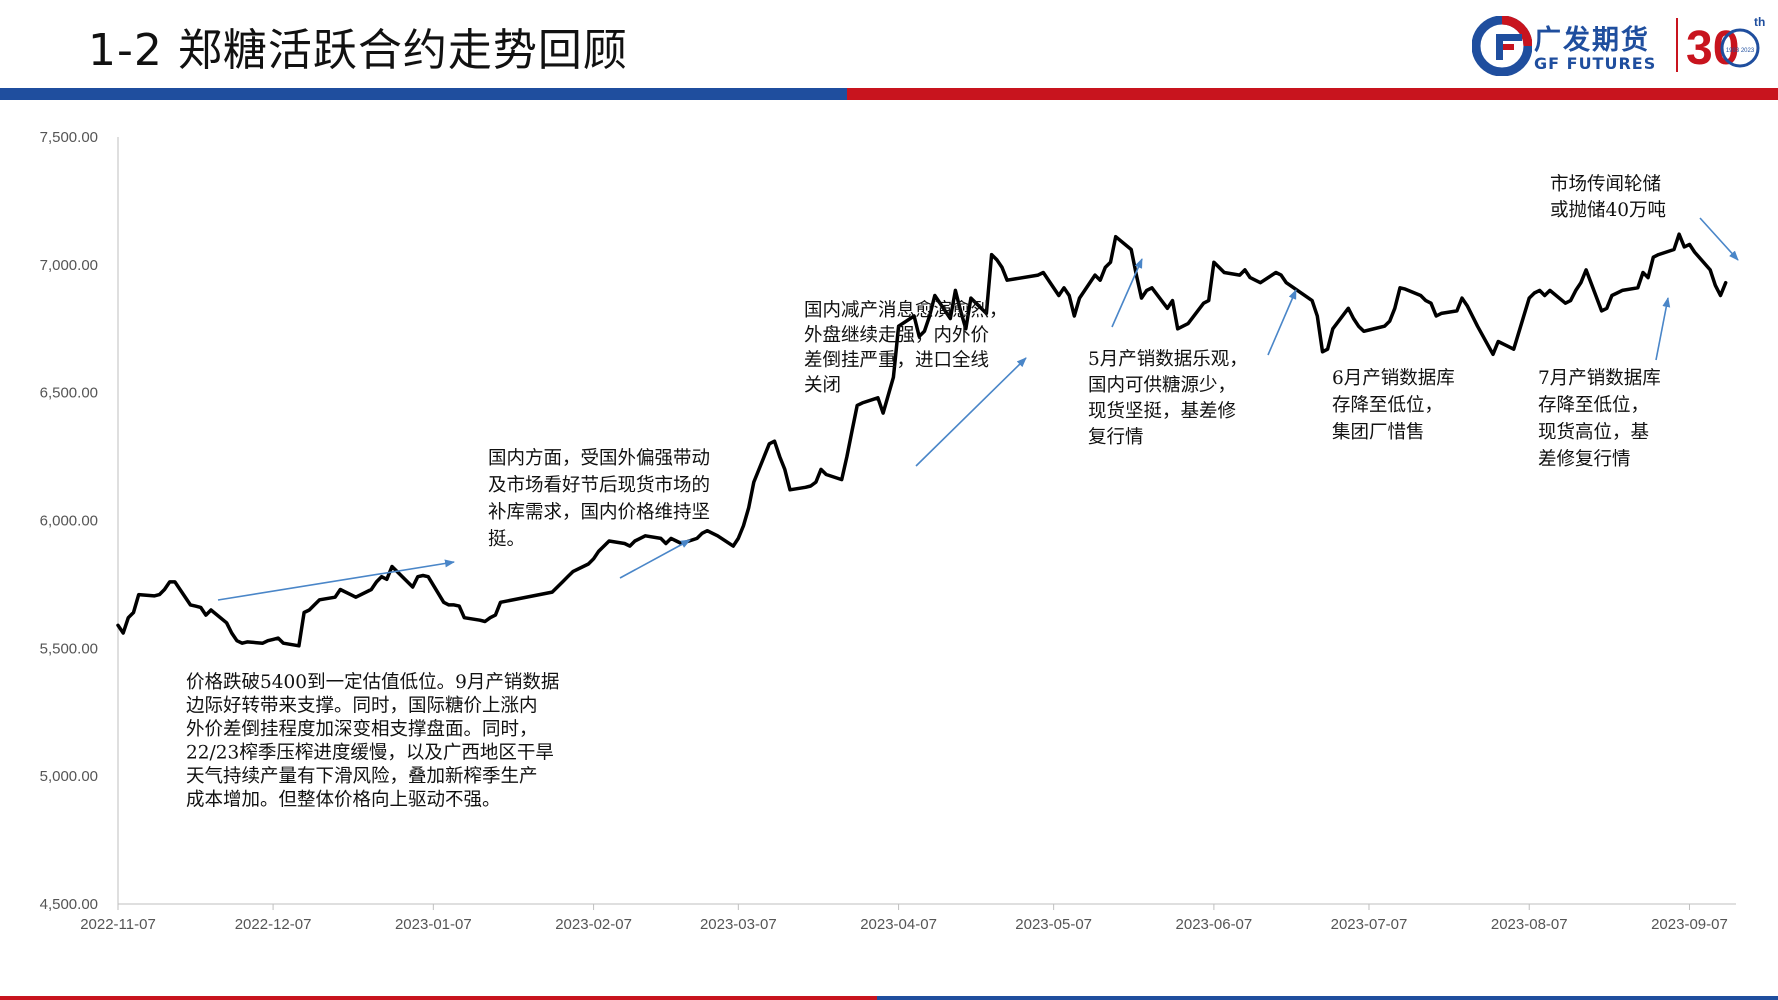  What do you see at coordinates (898, 924) in the screenshot?
I see `x-tick-label: 2023-04-07` at bounding box center [898, 924].